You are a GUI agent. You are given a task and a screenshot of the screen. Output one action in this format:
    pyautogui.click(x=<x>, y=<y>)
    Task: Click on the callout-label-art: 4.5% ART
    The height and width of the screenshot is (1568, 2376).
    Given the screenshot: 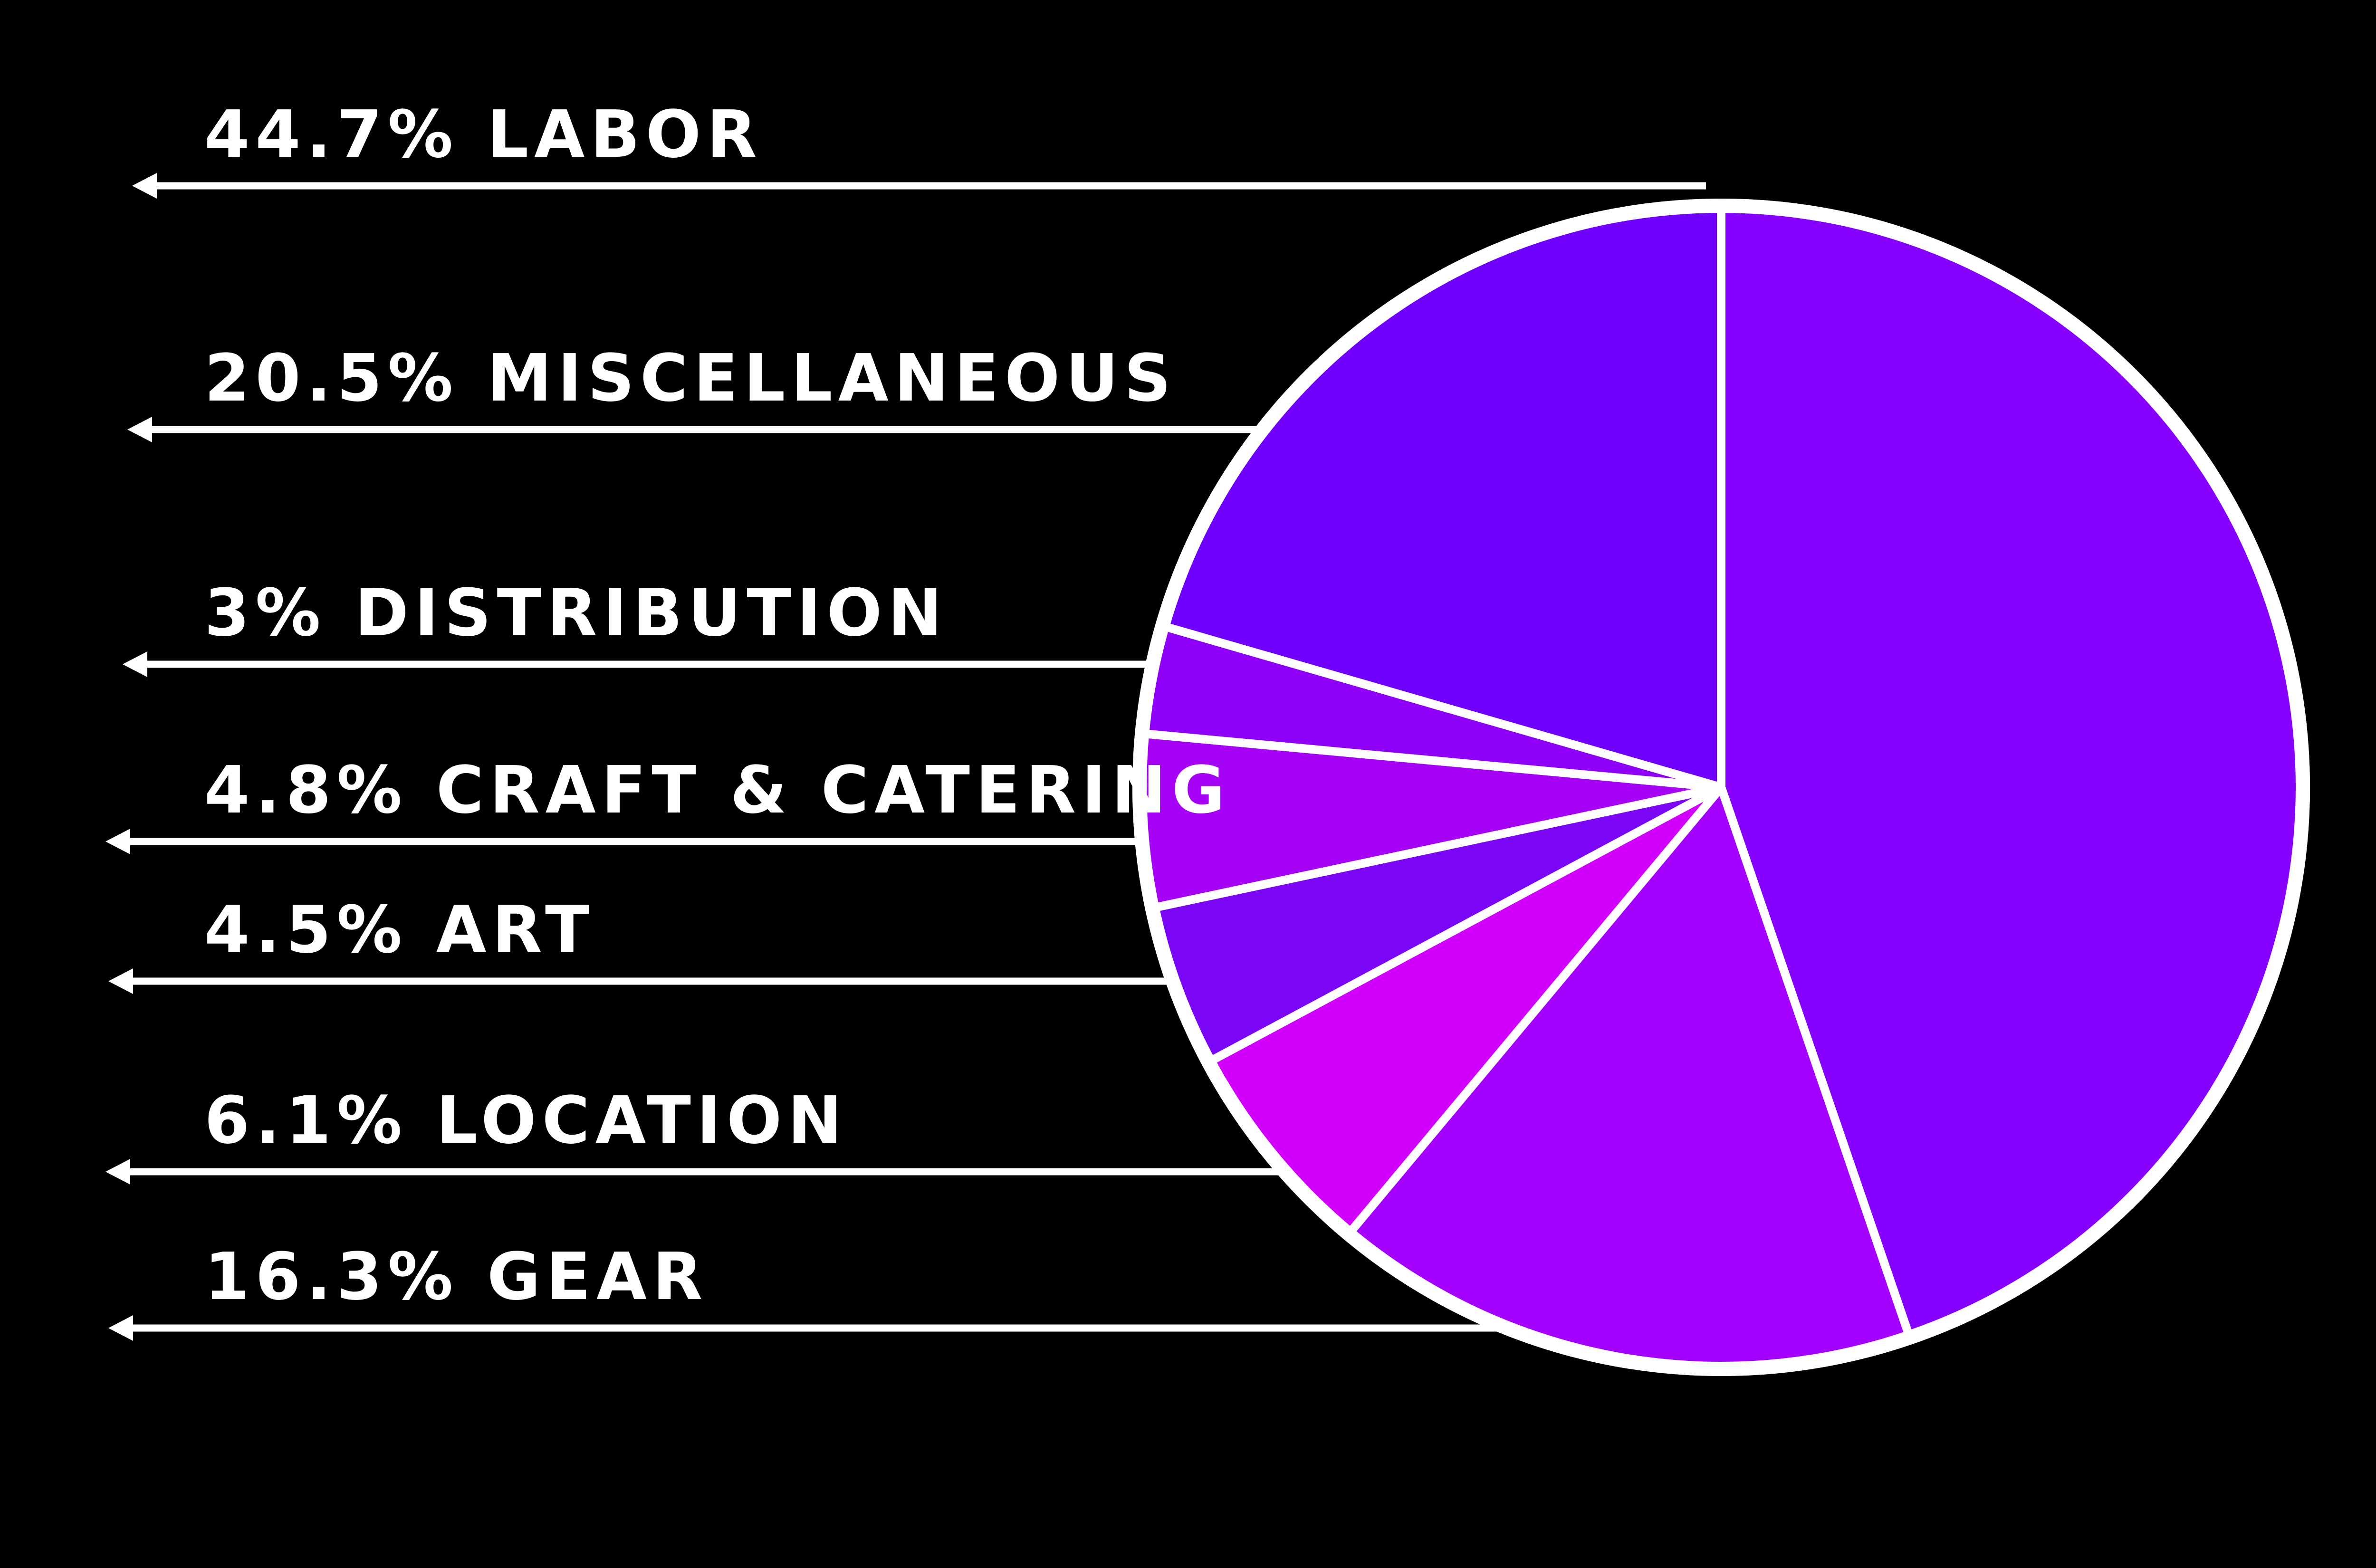 What is the action you would take?
    pyautogui.click(x=399, y=930)
    